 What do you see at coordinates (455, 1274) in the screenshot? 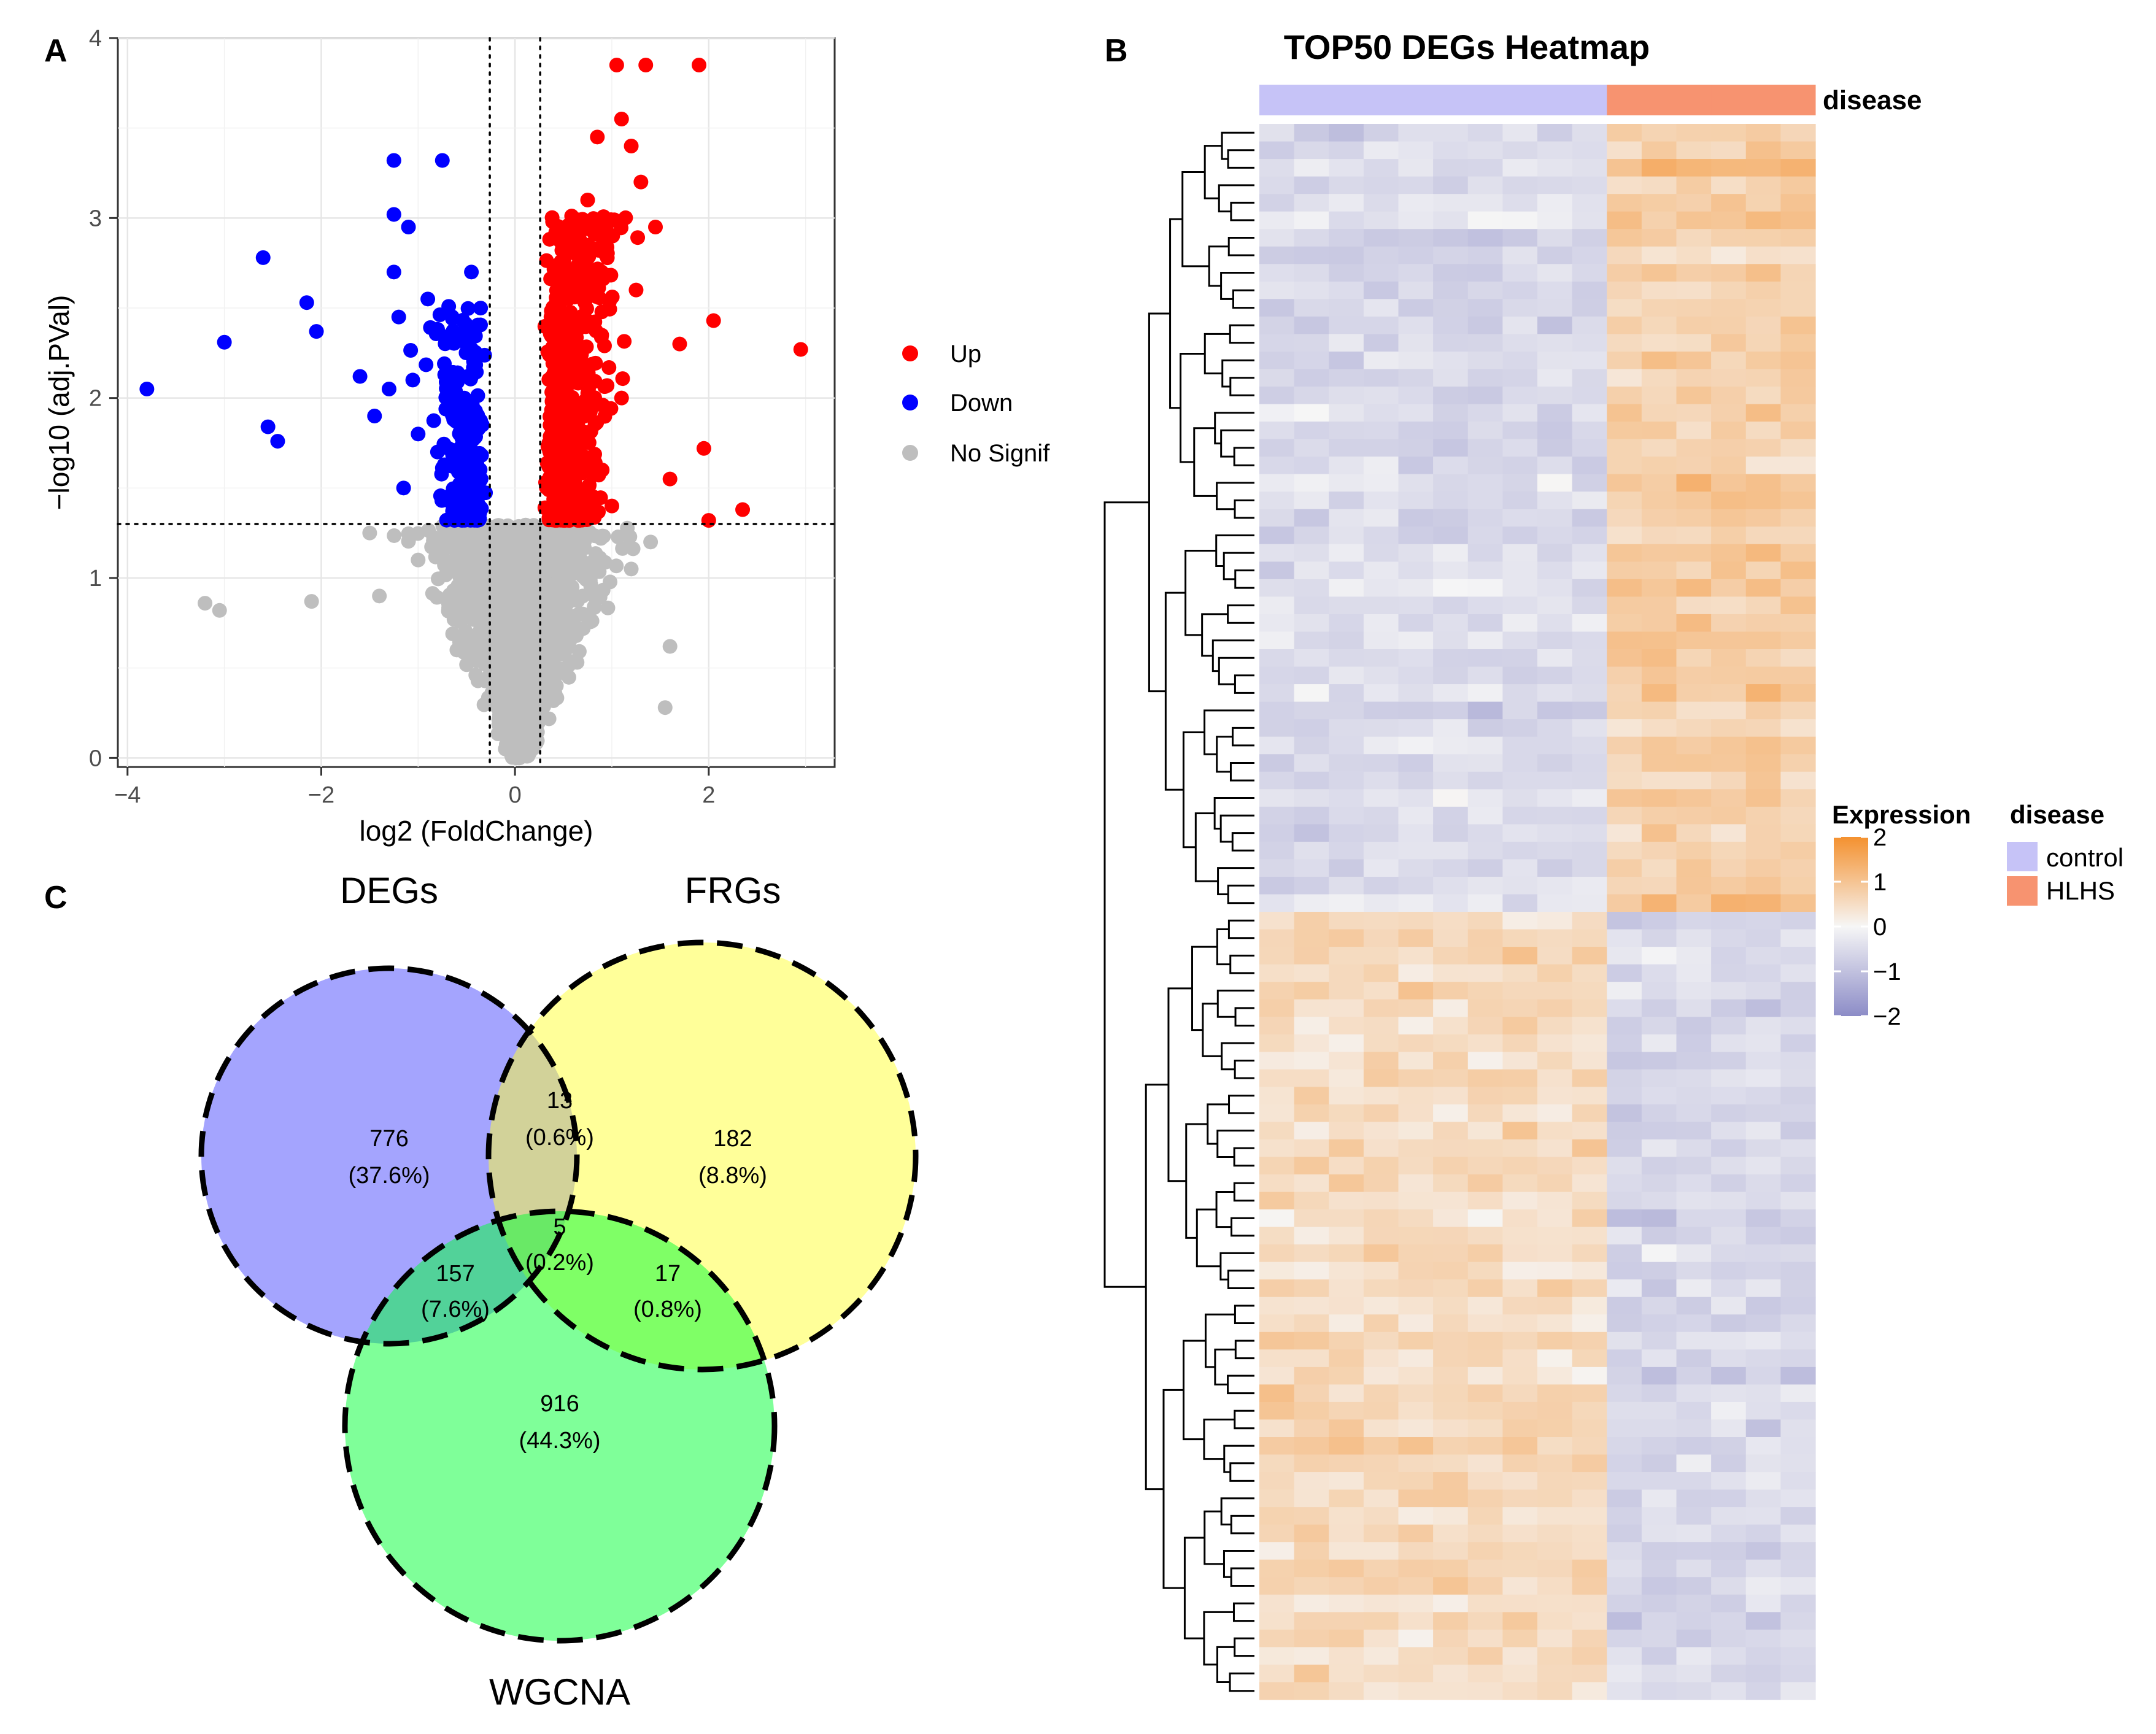
I see `venn-degs-wgcna-count: 157` at bounding box center [455, 1274].